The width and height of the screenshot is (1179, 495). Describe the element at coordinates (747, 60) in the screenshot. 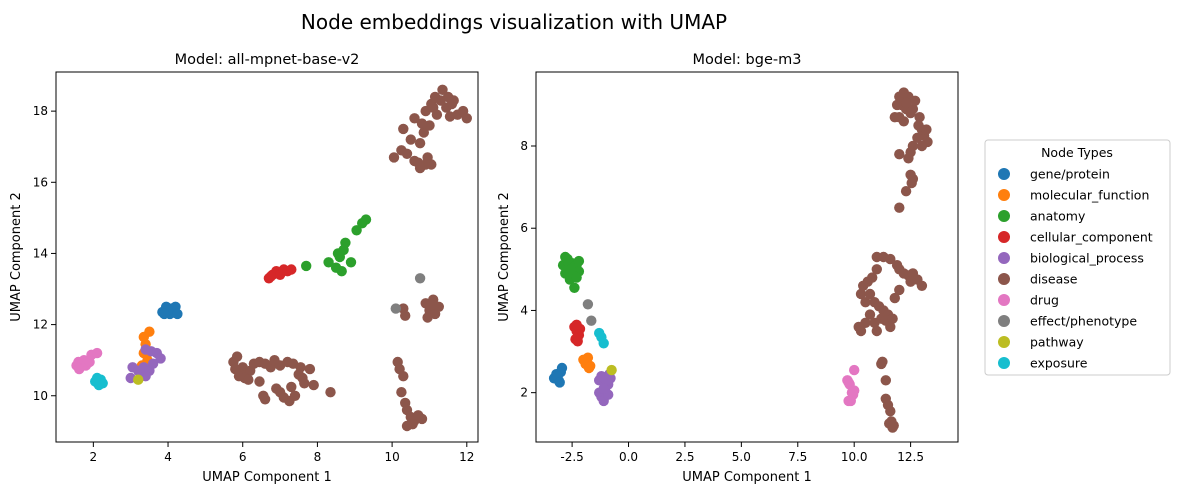

I see `panel-2-title: Model: bge-m3` at that location.